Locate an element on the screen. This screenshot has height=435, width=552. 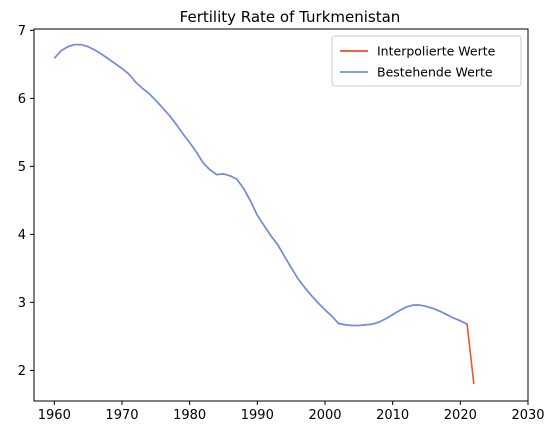
x-tick-label: 2020 is located at coordinates (460, 415).